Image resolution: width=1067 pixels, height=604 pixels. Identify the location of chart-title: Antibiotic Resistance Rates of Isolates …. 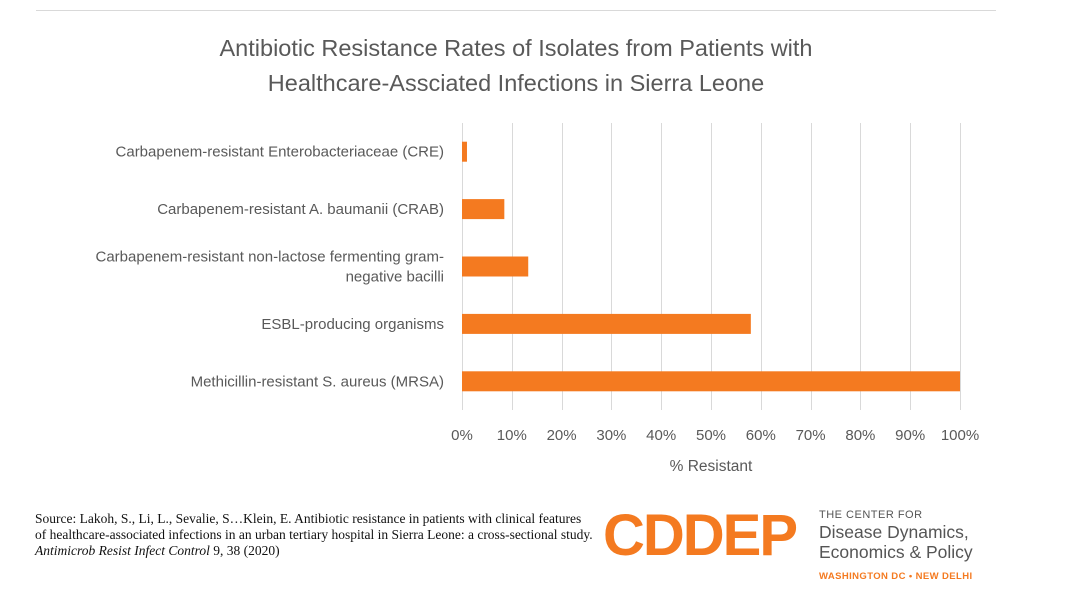
(516, 66).